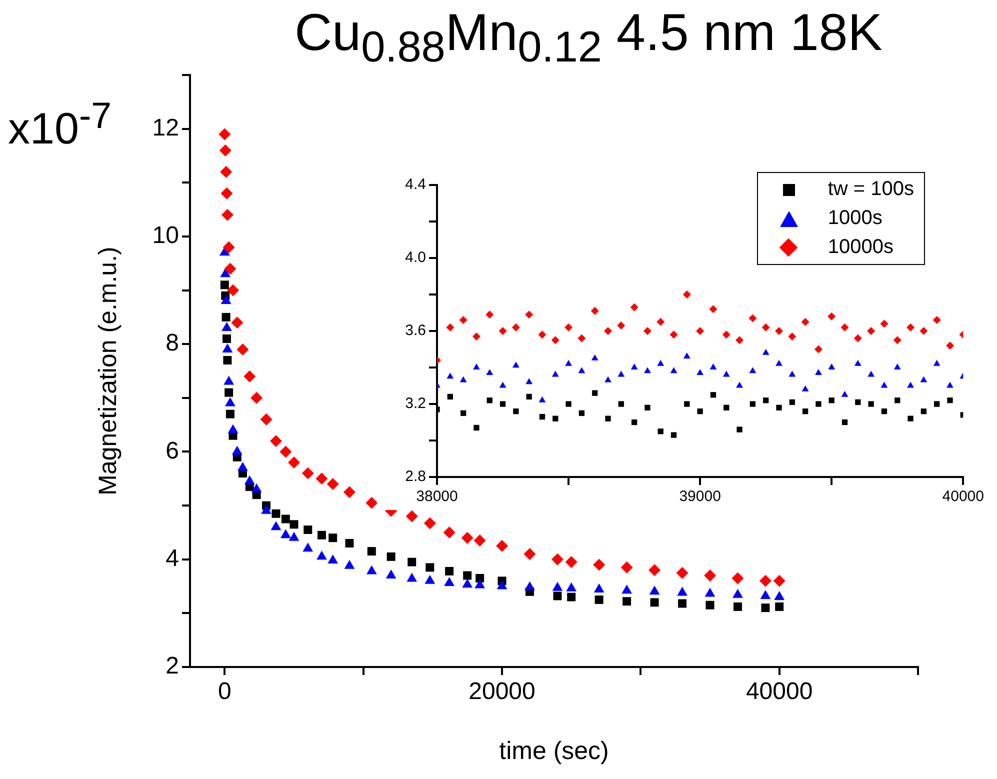 The width and height of the screenshot is (997, 779). I want to click on x-tick-label: 0, so click(225, 692).